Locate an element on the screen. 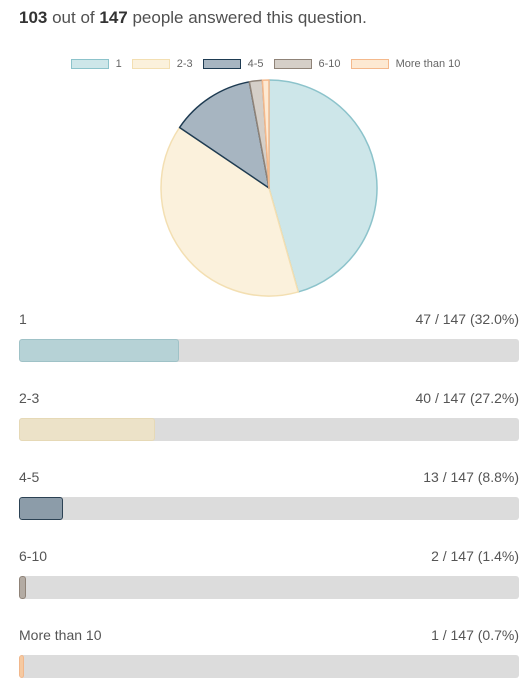 The image size is (531, 693). option-count-label: 40 / 147 (27.2%) is located at coordinates (467, 398).